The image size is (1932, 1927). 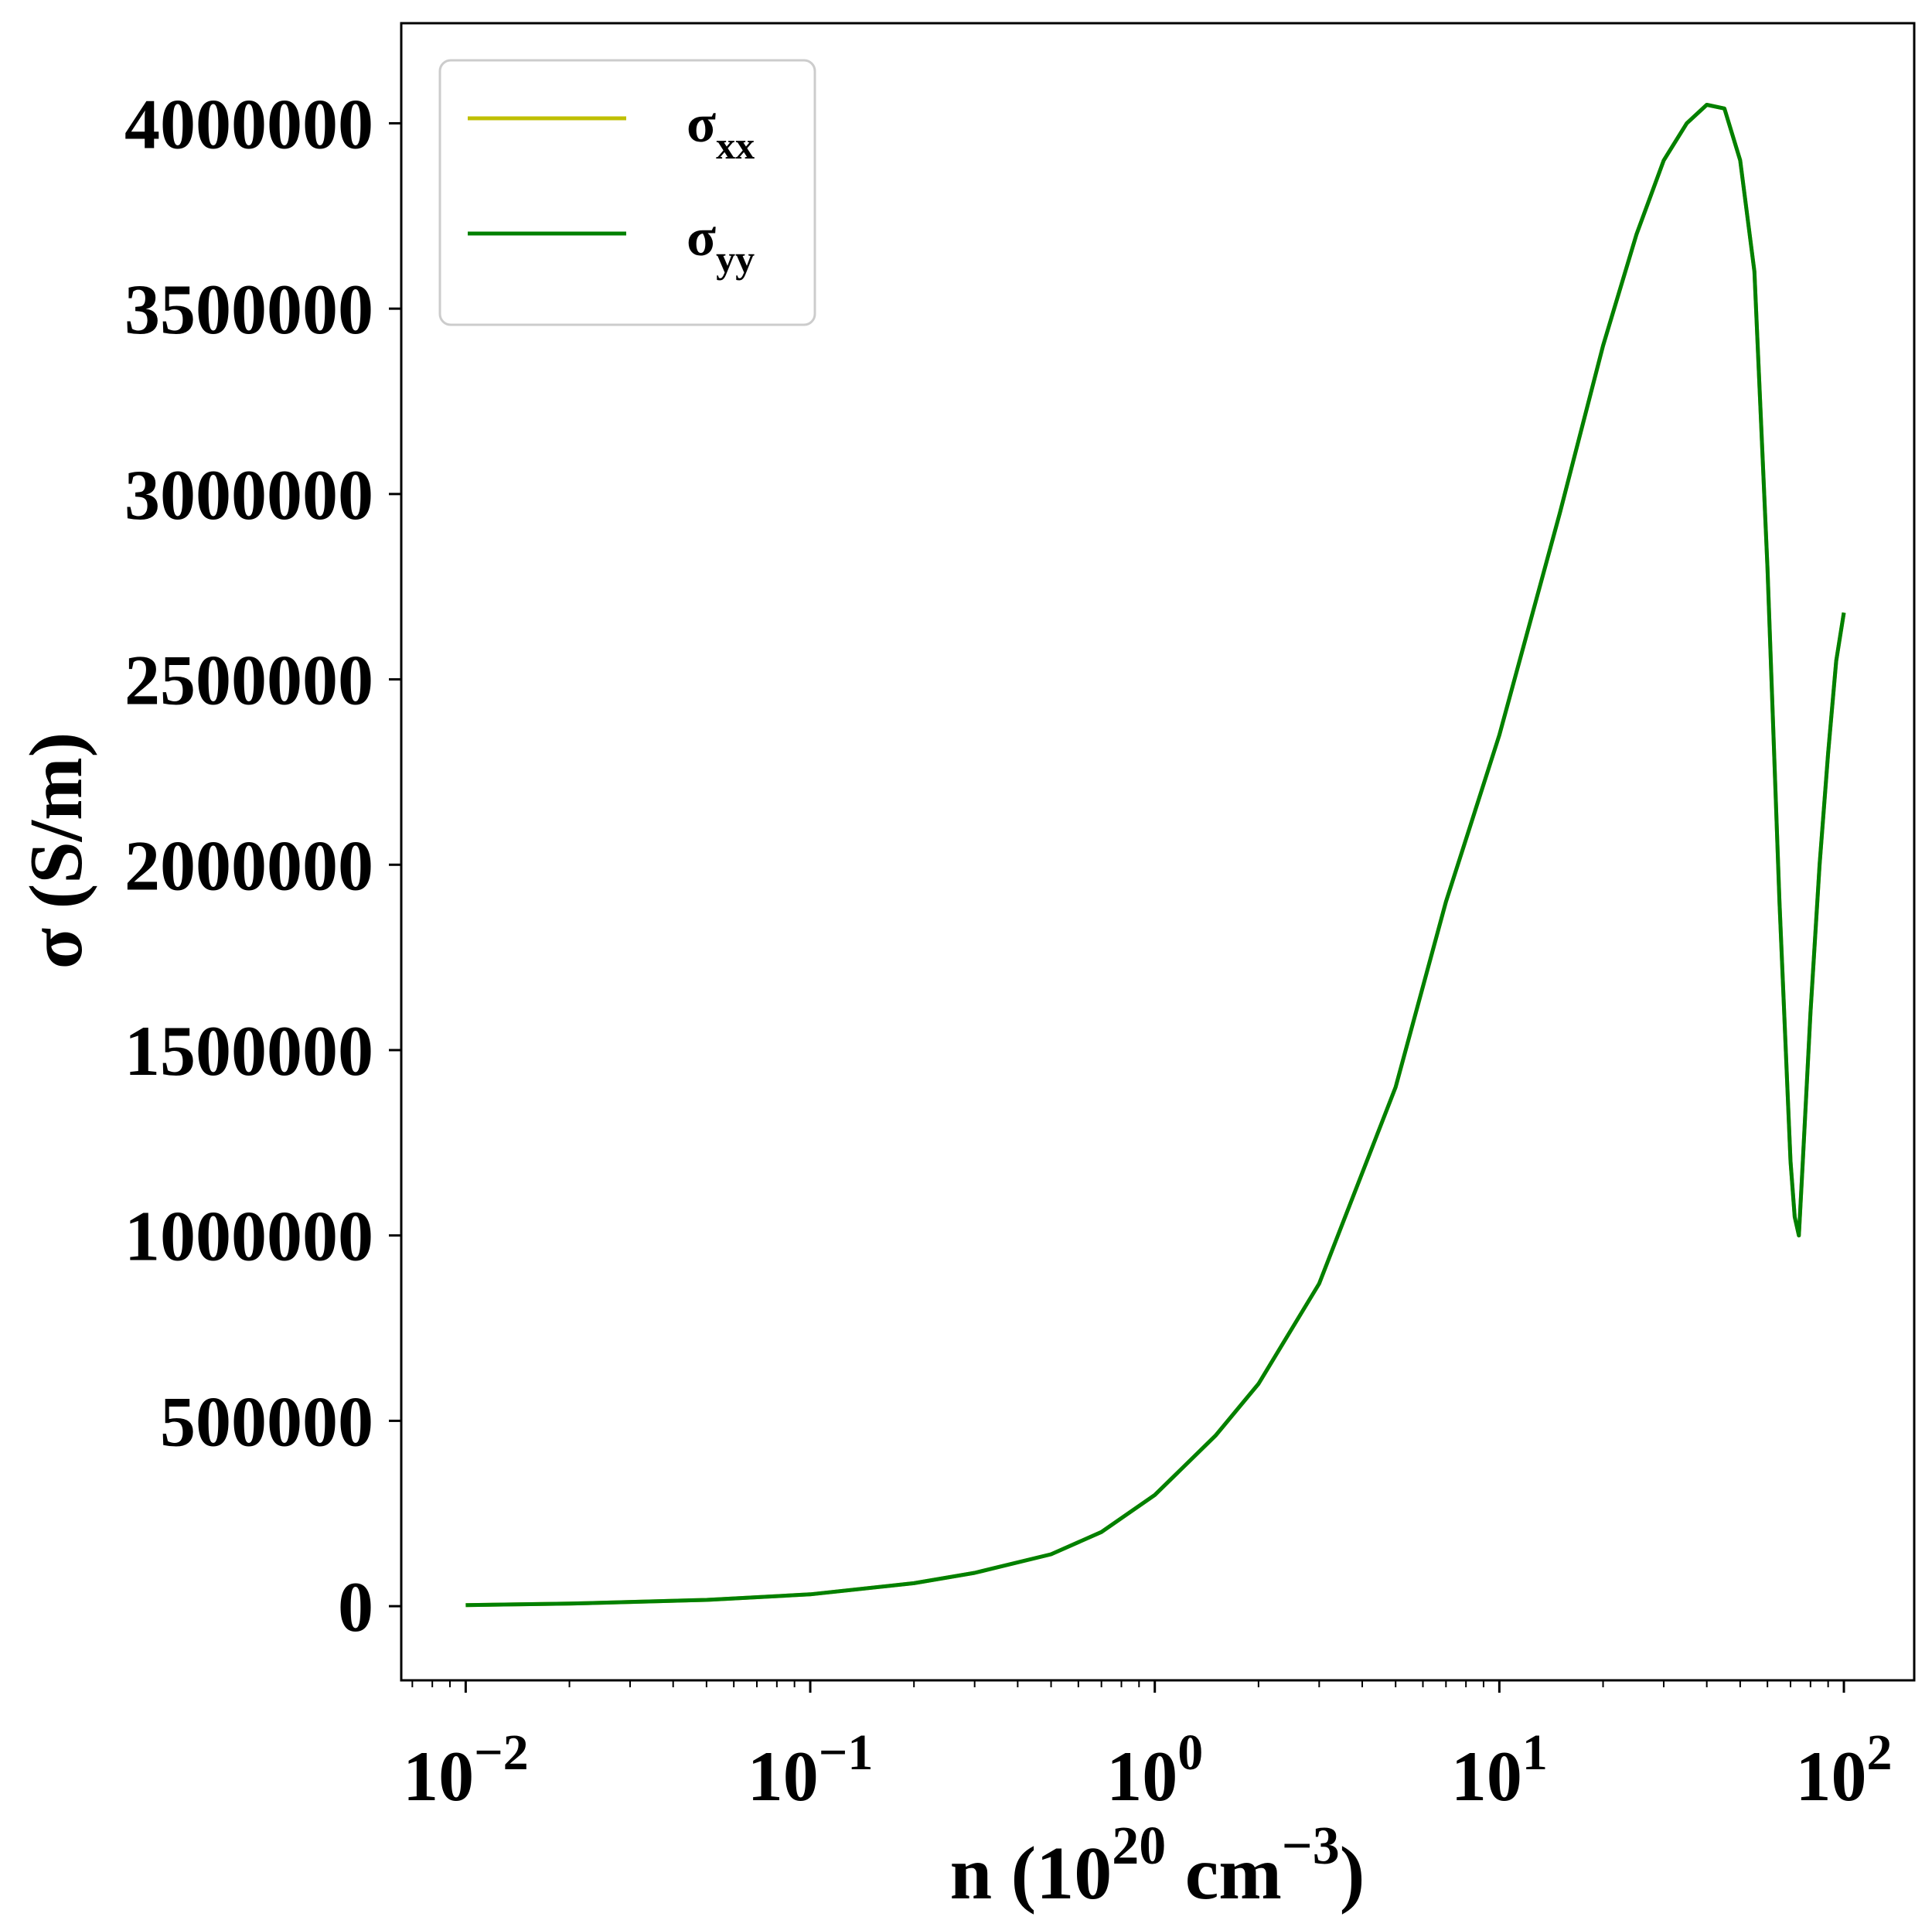 I want to click on legend-box, so click(x=627, y=192).